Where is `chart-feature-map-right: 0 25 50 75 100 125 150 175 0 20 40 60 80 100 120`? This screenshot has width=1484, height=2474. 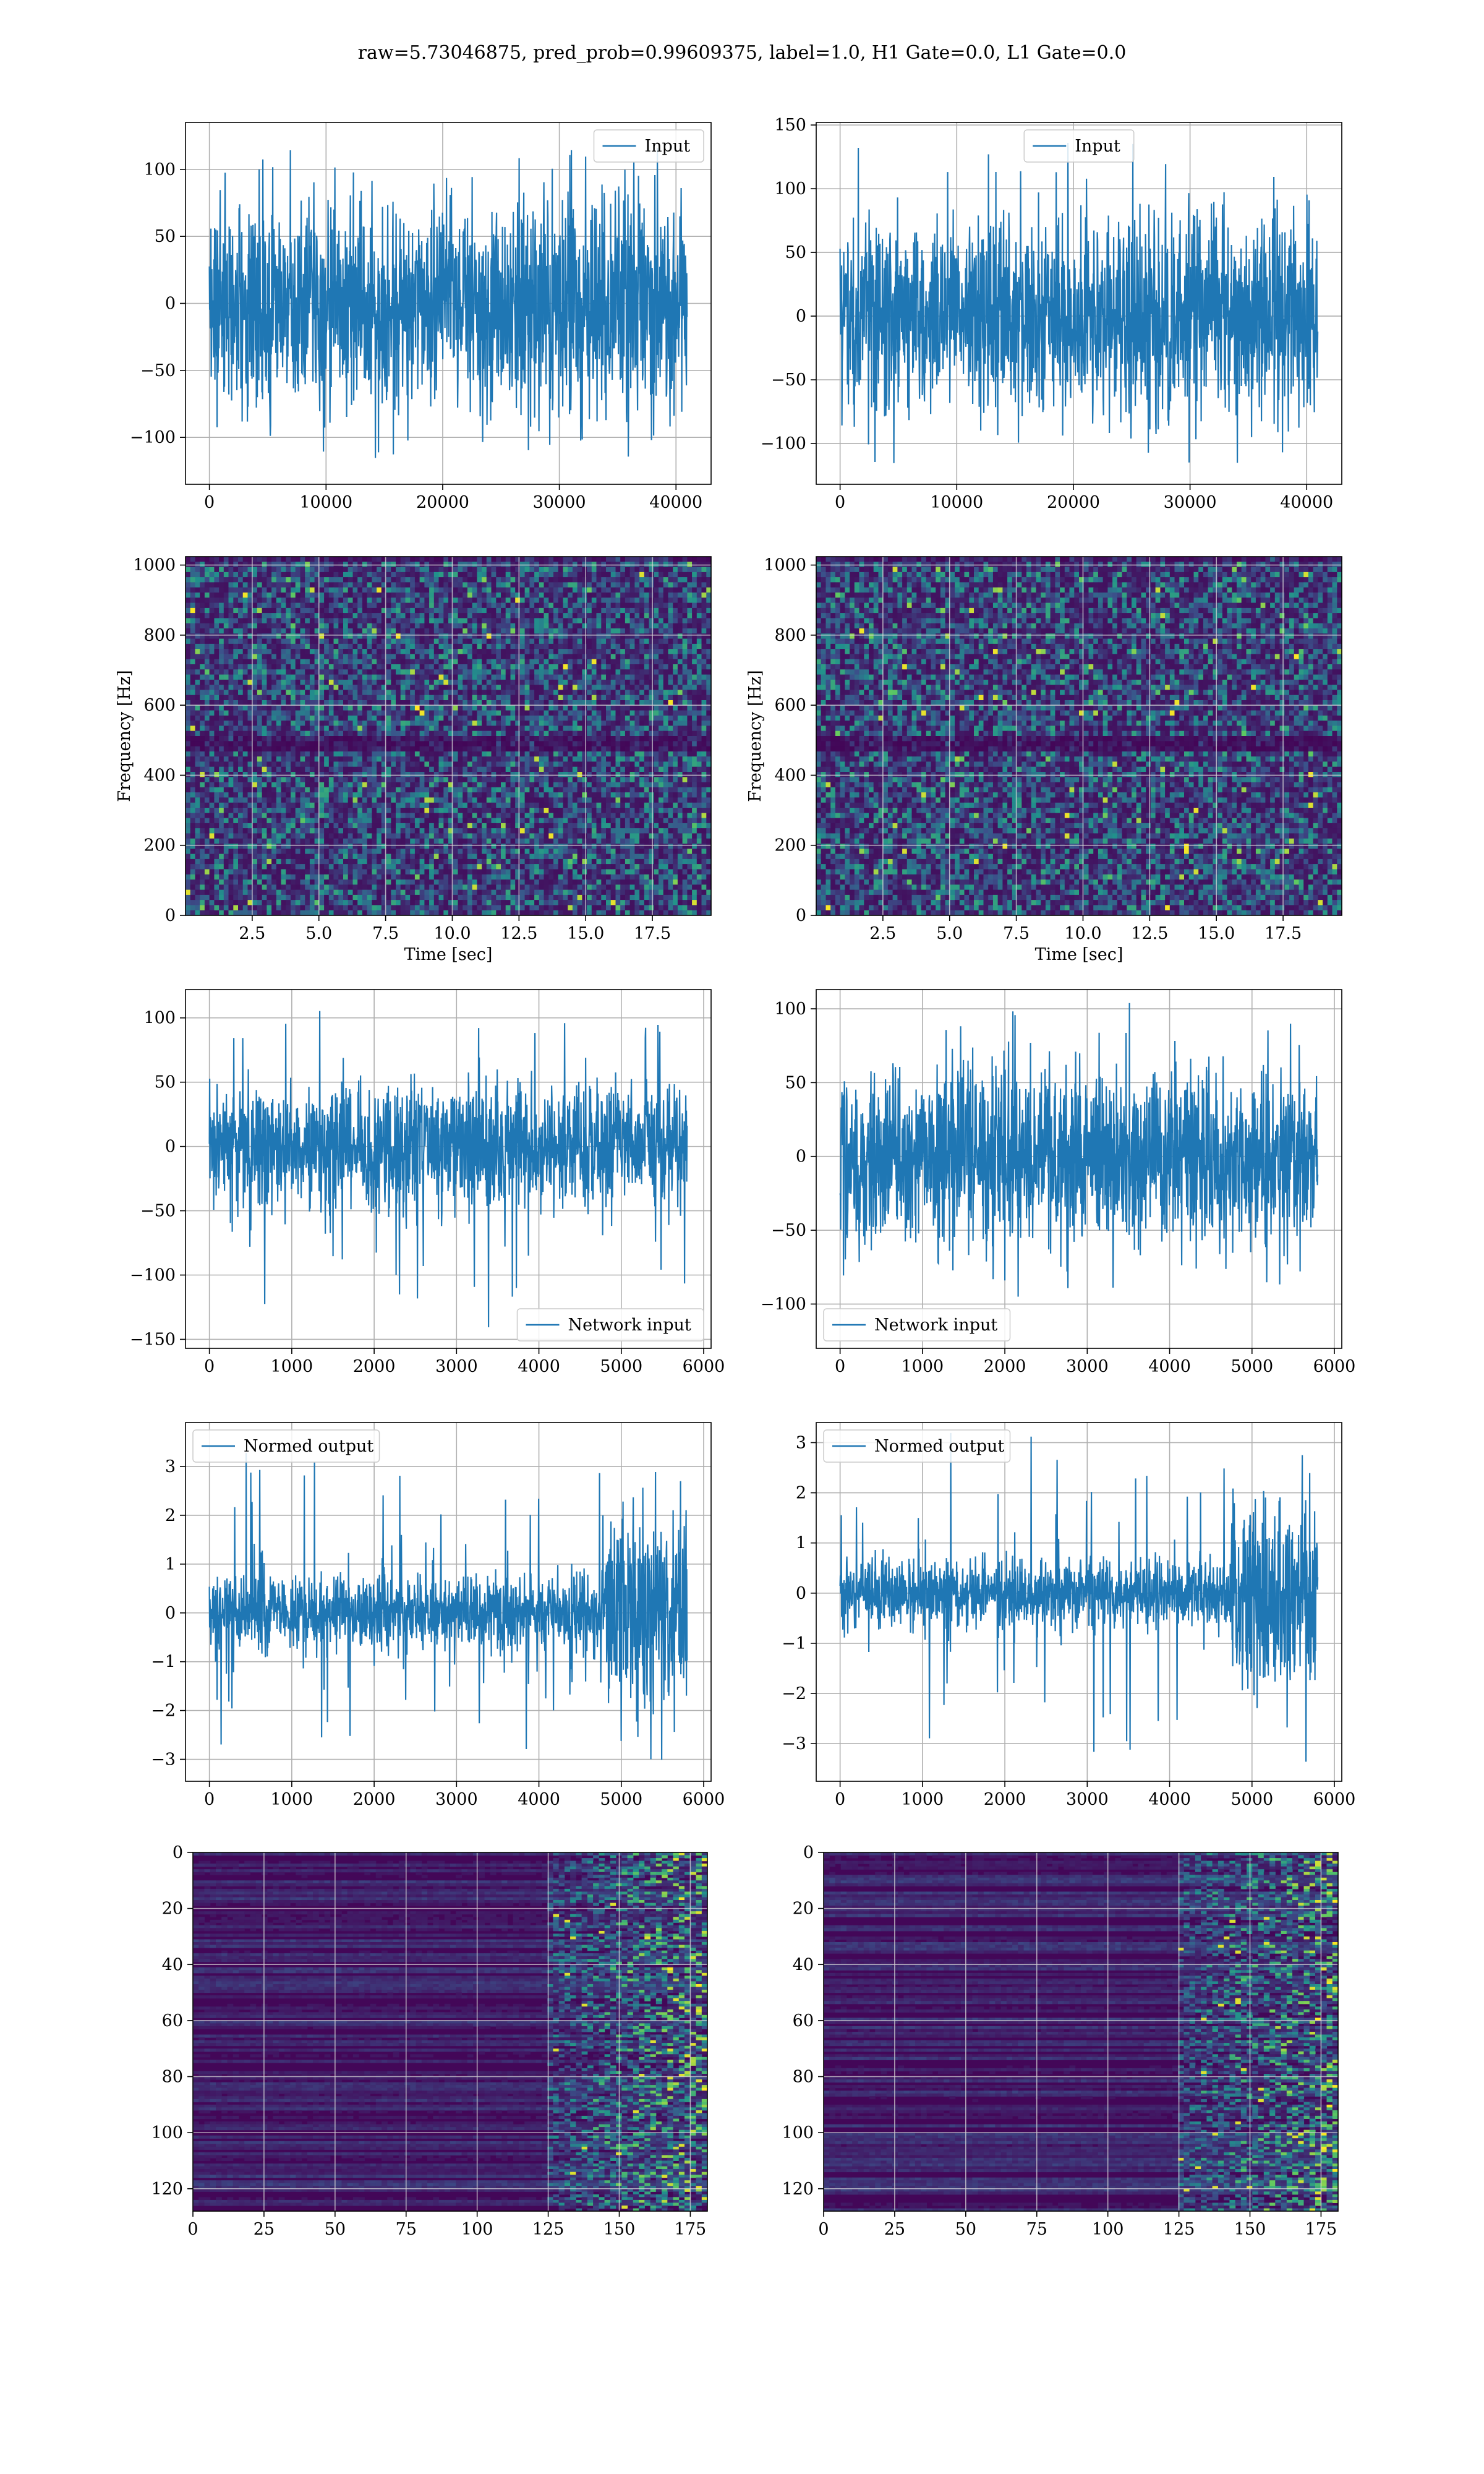
chart-feature-map-right: 0 25 50 75 100 125 150 175 0 20 40 60 80 100 120 is located at coordinates (1060, 2041).